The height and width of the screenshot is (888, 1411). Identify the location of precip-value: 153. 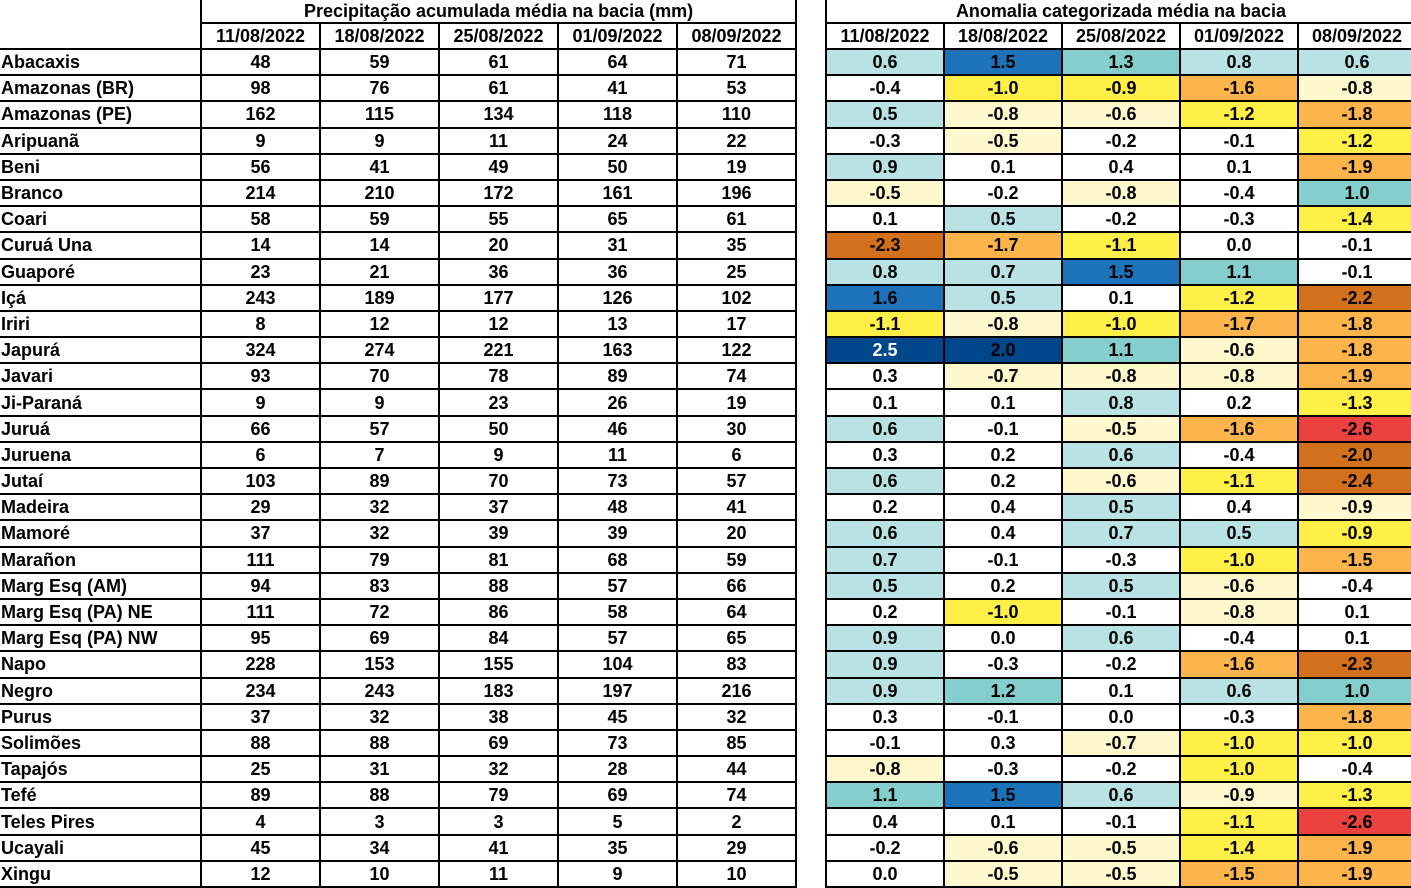
(380, 665).